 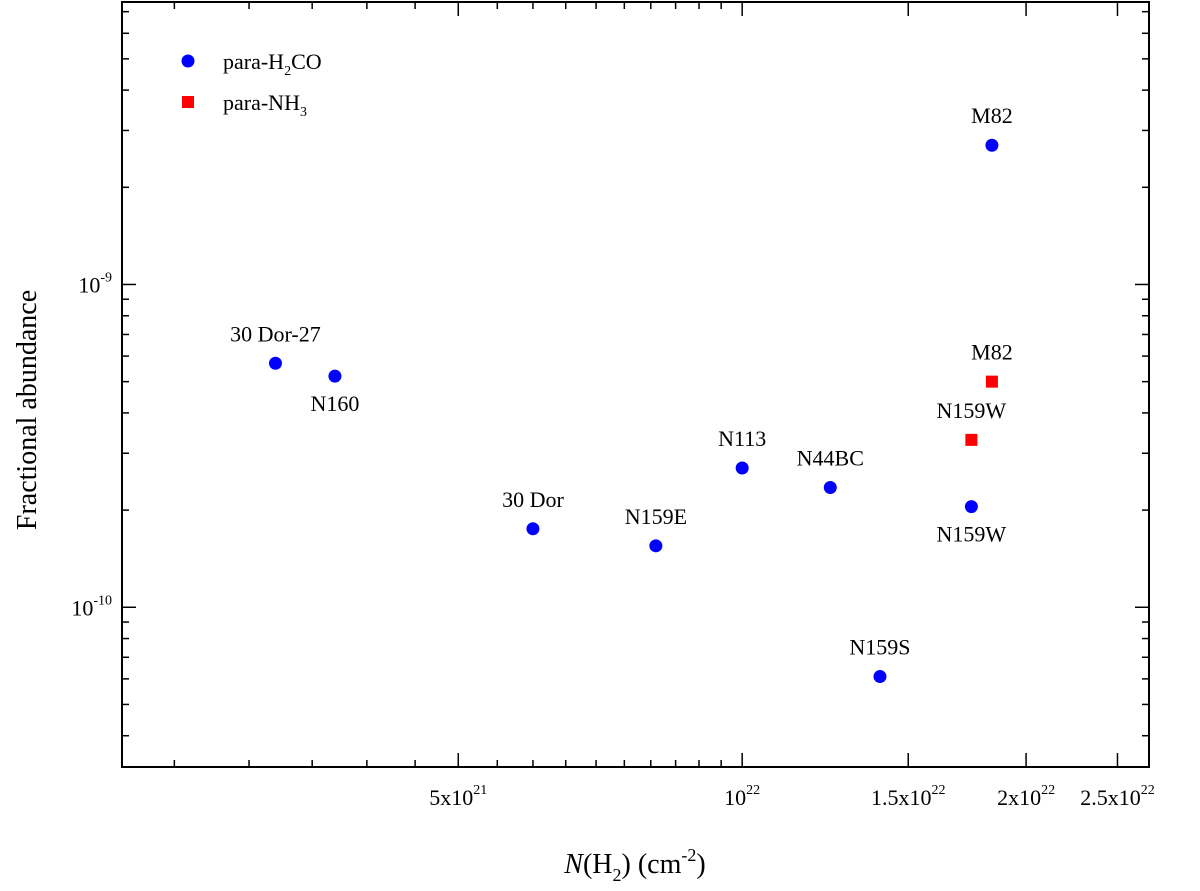 What do you see at coordinates (95, 283) in the screenshot?
I see `y-tick-label: 10-9` at bounding box center [95, 283].